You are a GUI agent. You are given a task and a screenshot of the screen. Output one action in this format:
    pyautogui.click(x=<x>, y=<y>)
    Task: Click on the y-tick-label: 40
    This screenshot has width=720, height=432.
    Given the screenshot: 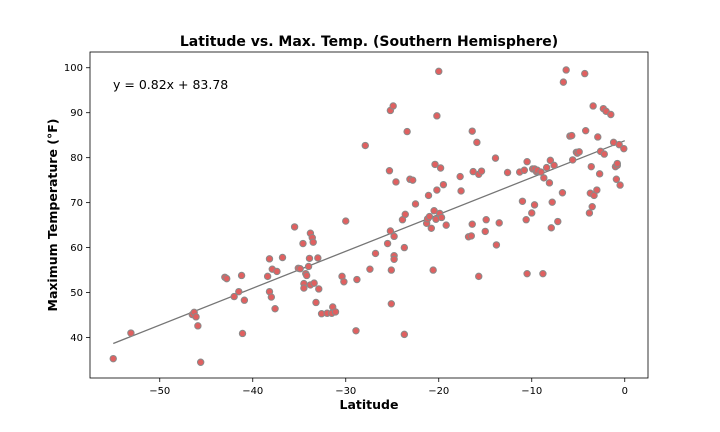 What is the action you would take?
    pyautogui.click(x=76, y=338)
    